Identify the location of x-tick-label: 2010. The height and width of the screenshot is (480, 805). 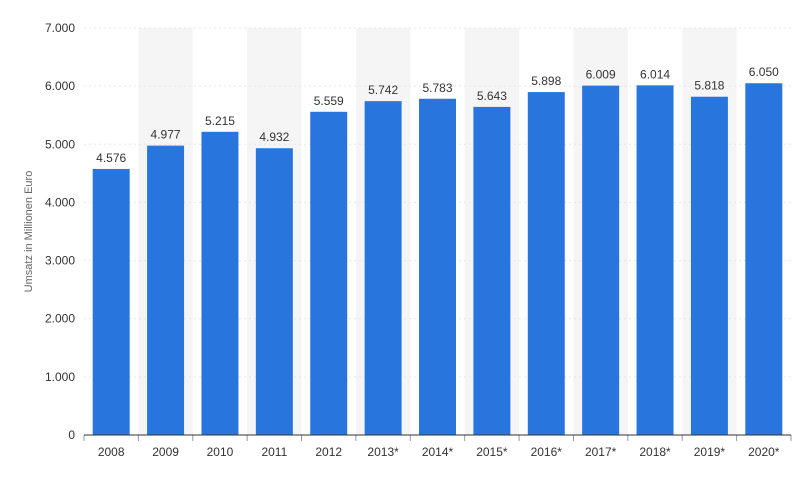
(220, 452).